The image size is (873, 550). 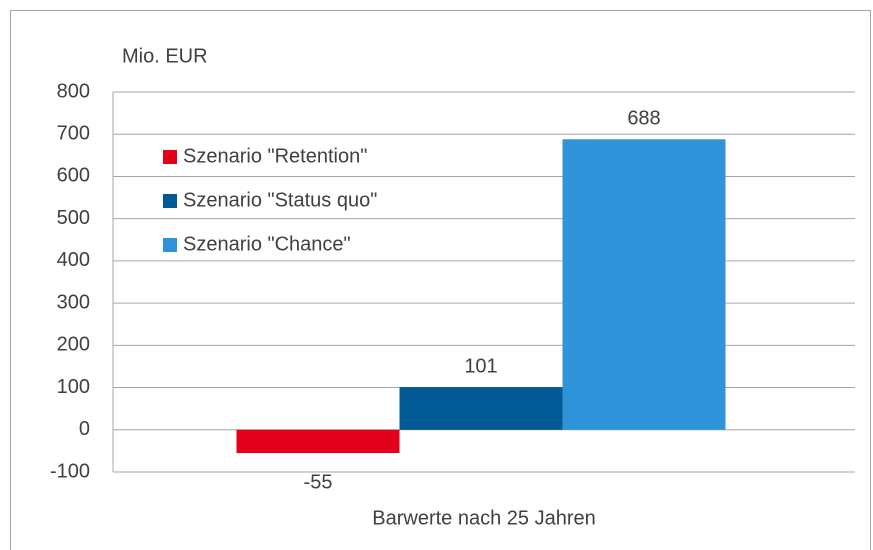 I want to click on y-tick-label: 500, so click(x=73, y=218).